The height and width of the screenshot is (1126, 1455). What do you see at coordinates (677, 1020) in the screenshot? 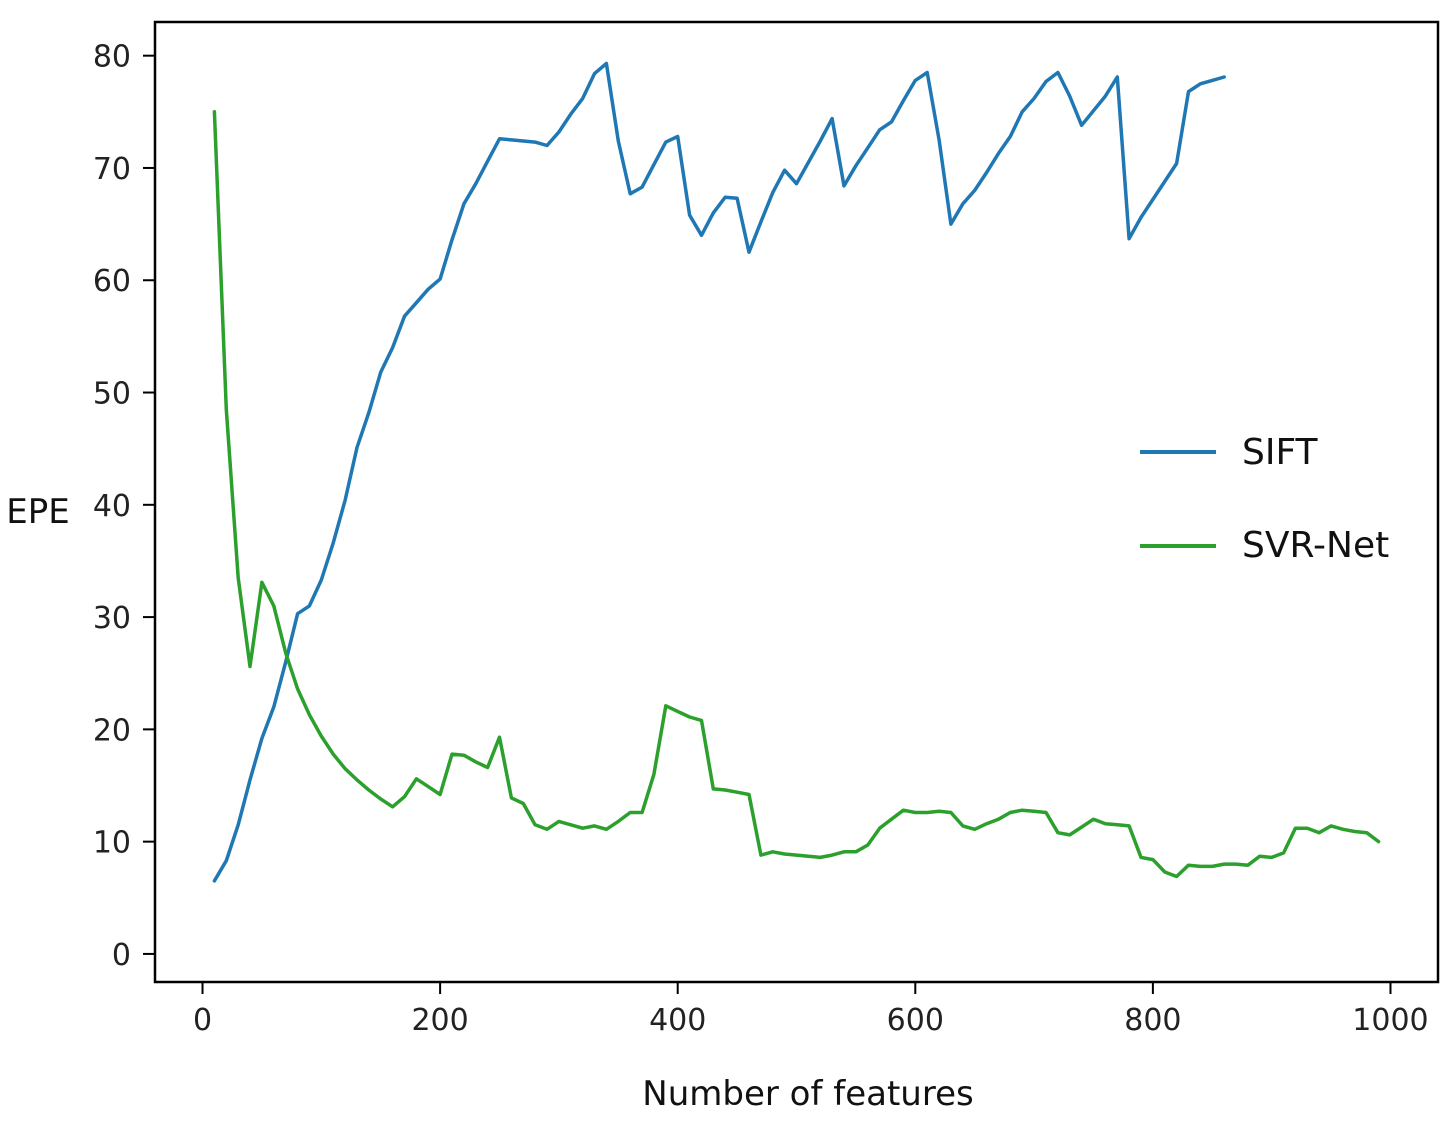
I see `x-tick-label: 400` at bounding box center [677, 1020].